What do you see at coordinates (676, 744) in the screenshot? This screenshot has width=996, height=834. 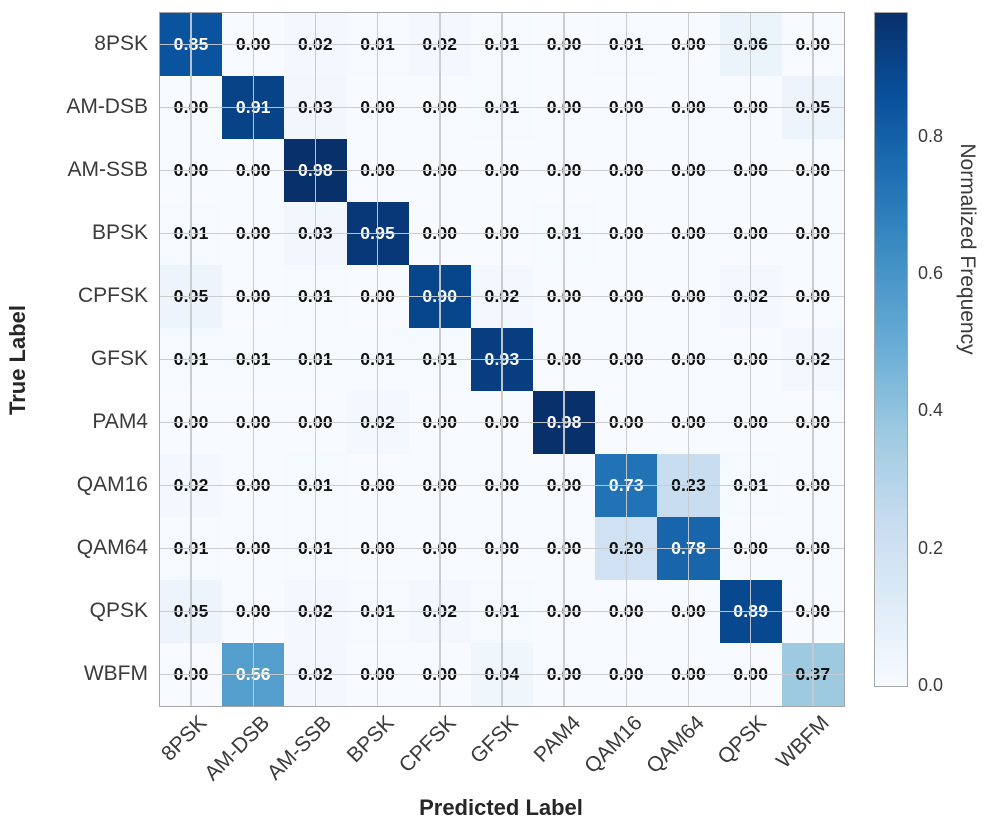 I see `x-tick-label: QAM64` at bounding box center [676, 744].